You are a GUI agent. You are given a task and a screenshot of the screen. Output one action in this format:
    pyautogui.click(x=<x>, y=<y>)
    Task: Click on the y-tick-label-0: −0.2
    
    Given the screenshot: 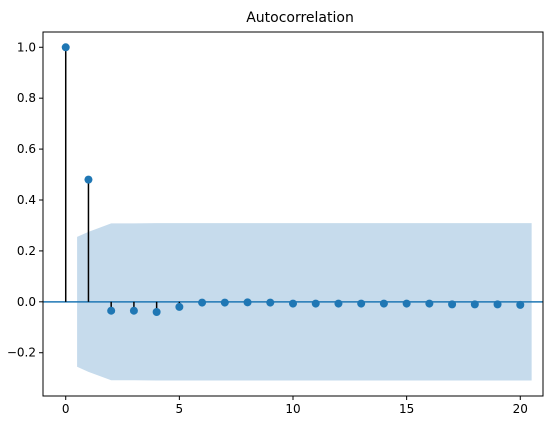 What is the action you would take?
    pyautogui.click(x=21, y=353)
    